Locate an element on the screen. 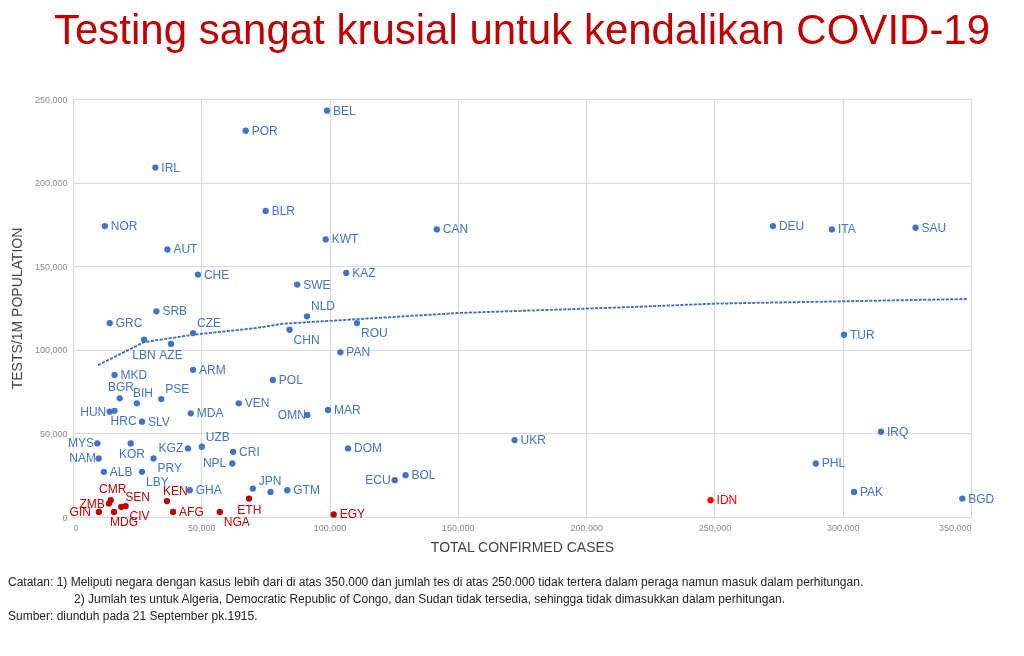  series-label: ETH is located at coordinates (249, 509).